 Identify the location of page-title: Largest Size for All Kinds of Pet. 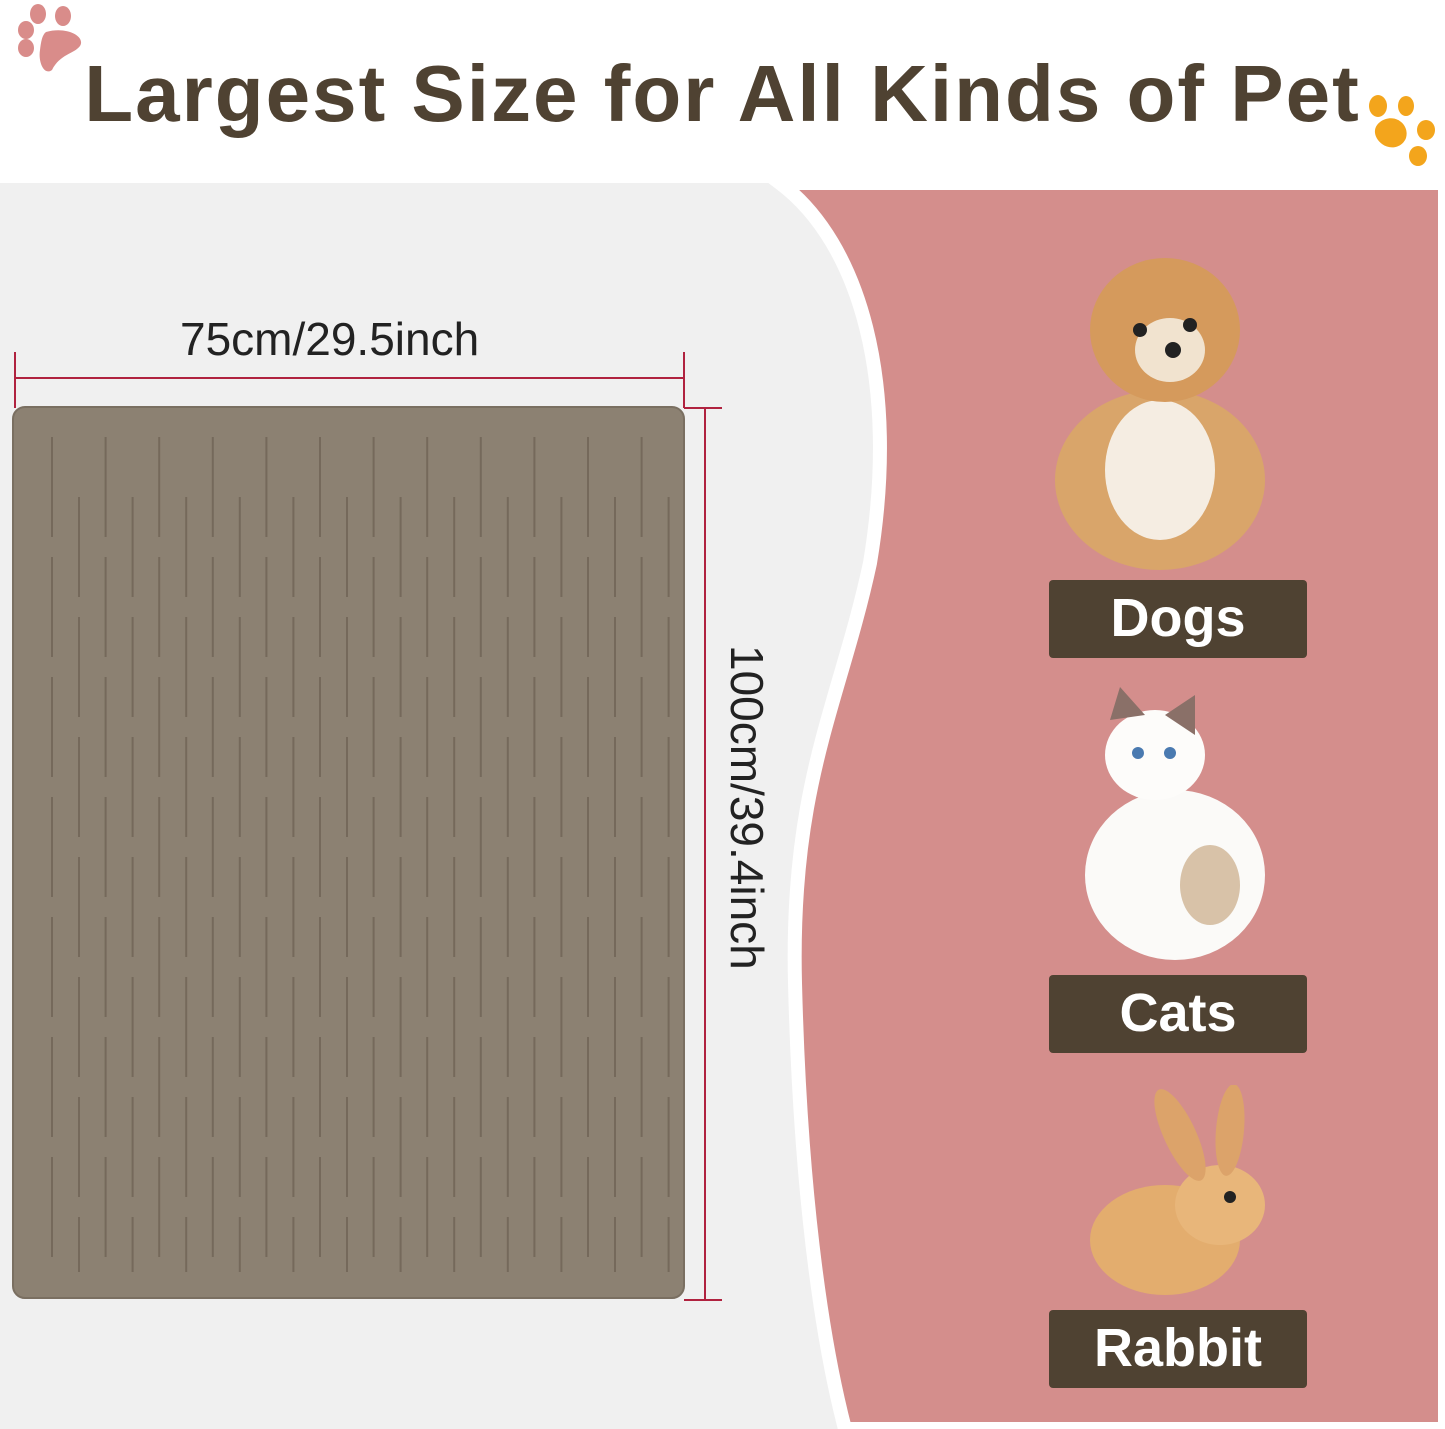
(722, 93).